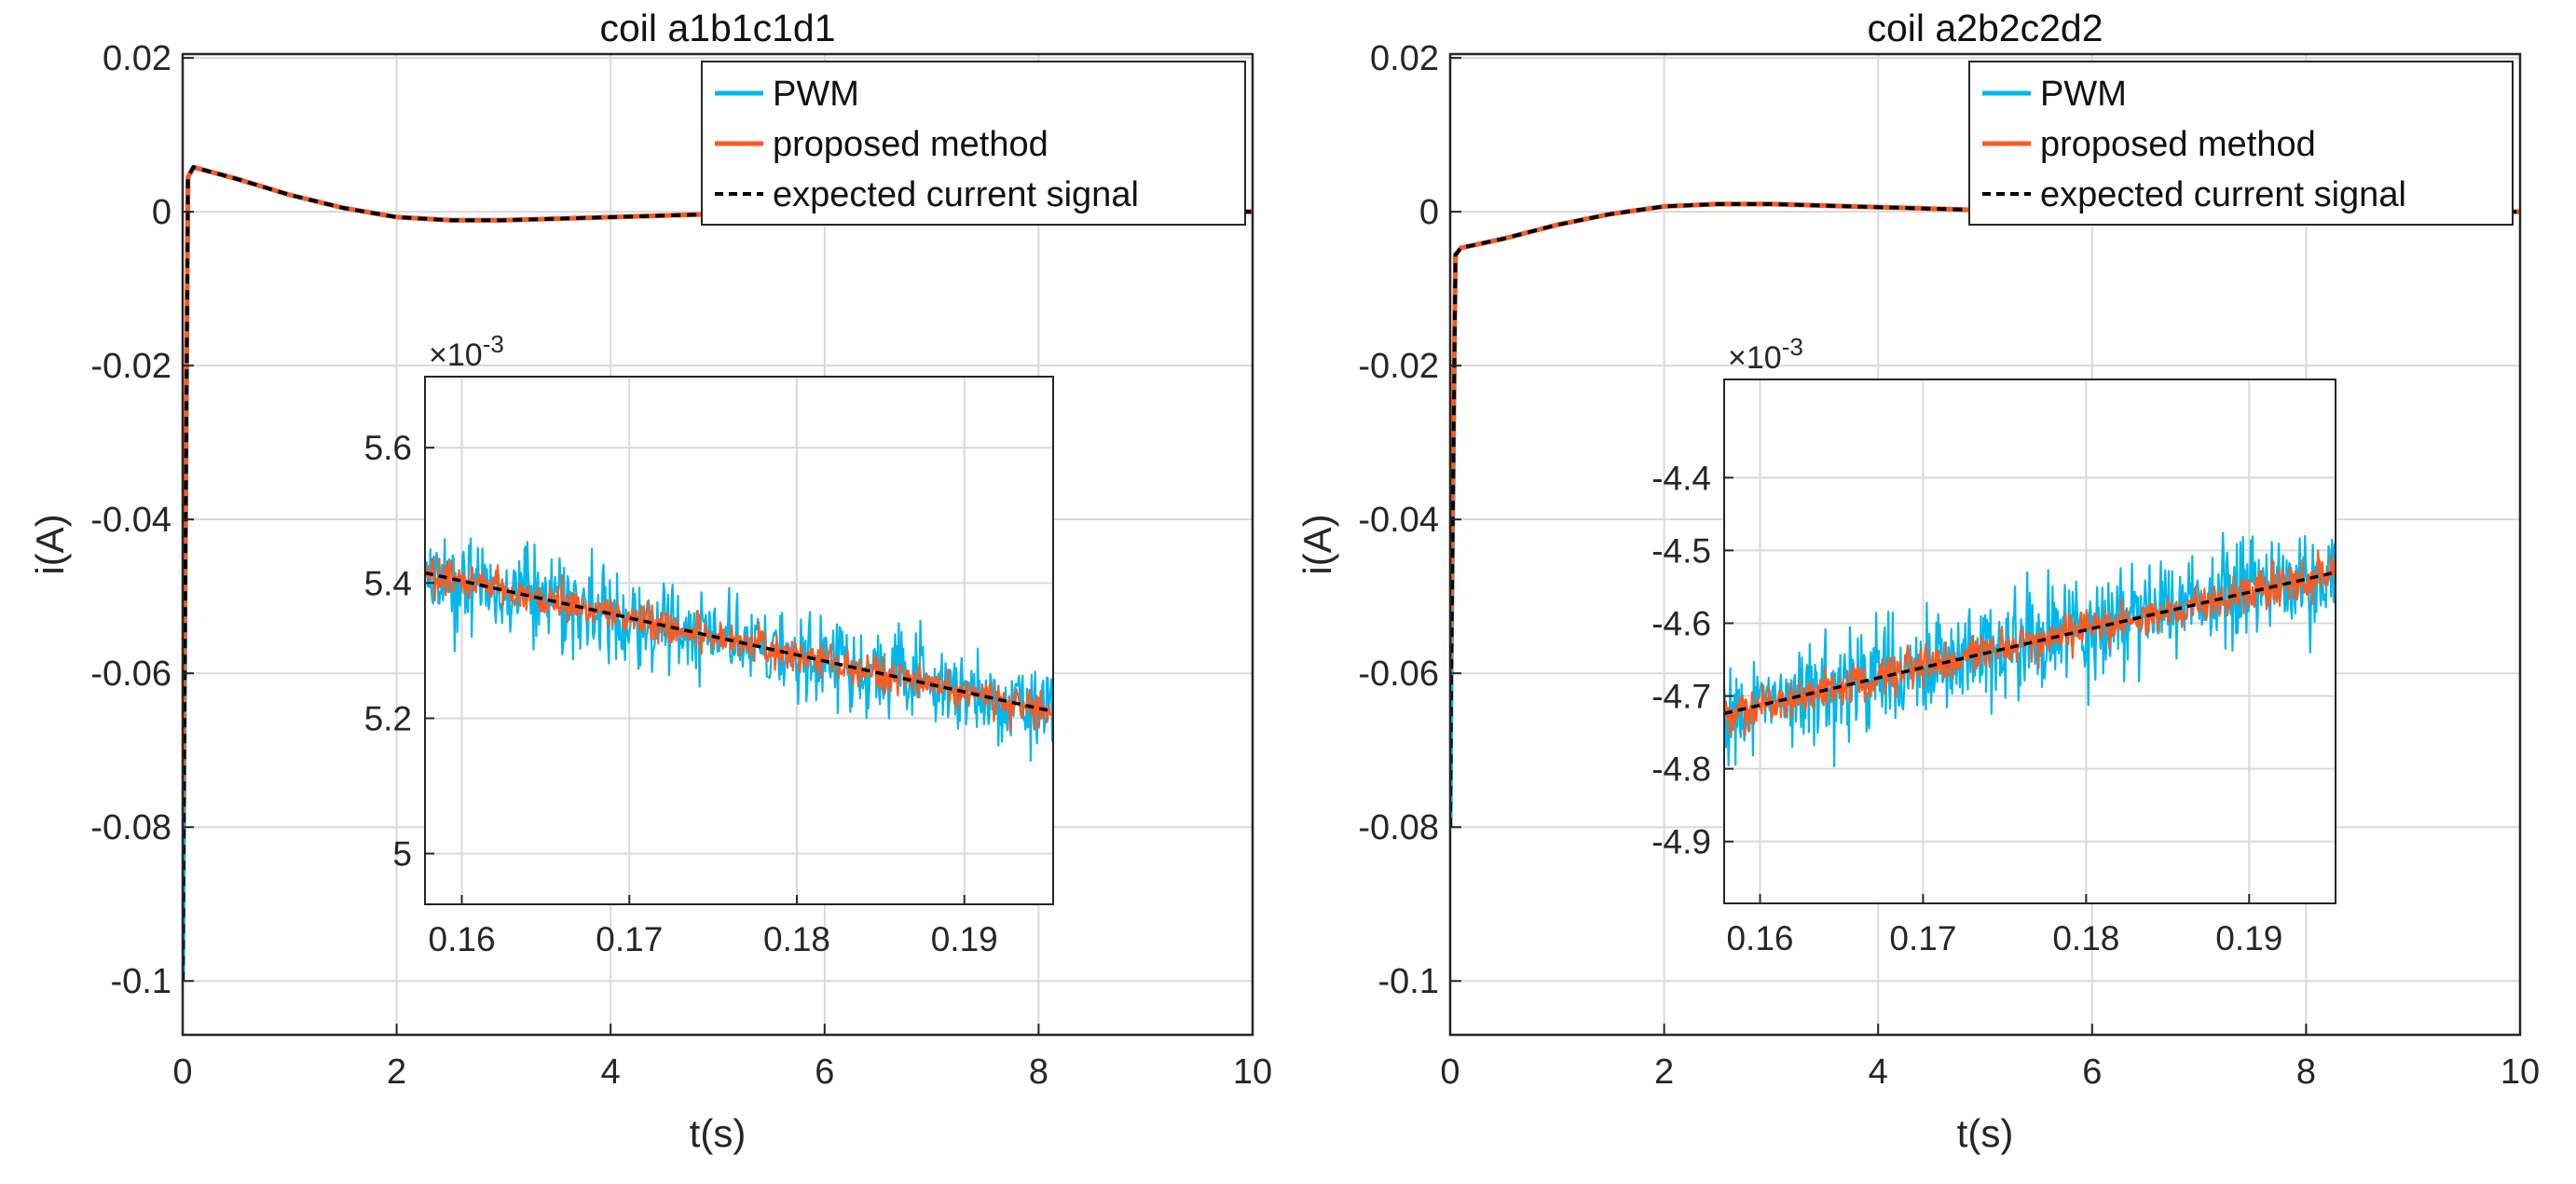 This screenshot has height=1184, width=2576. Describe the element at coordinates (1681, 550) in the screenshot. I see `inset-y-tick-label: -4.5` at that location.